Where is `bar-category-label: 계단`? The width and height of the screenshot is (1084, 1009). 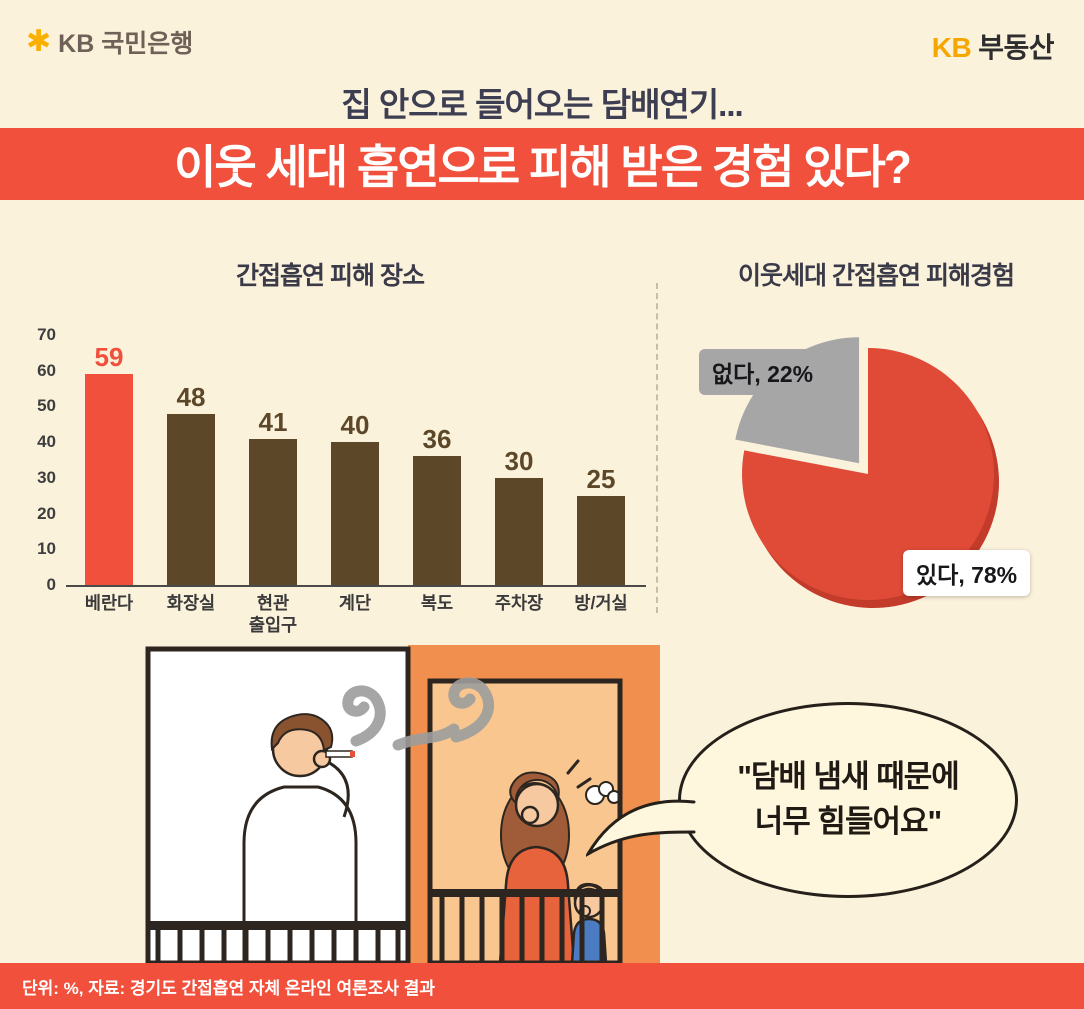 bar-category-label: 계단 is located at coordinates (355, 603).